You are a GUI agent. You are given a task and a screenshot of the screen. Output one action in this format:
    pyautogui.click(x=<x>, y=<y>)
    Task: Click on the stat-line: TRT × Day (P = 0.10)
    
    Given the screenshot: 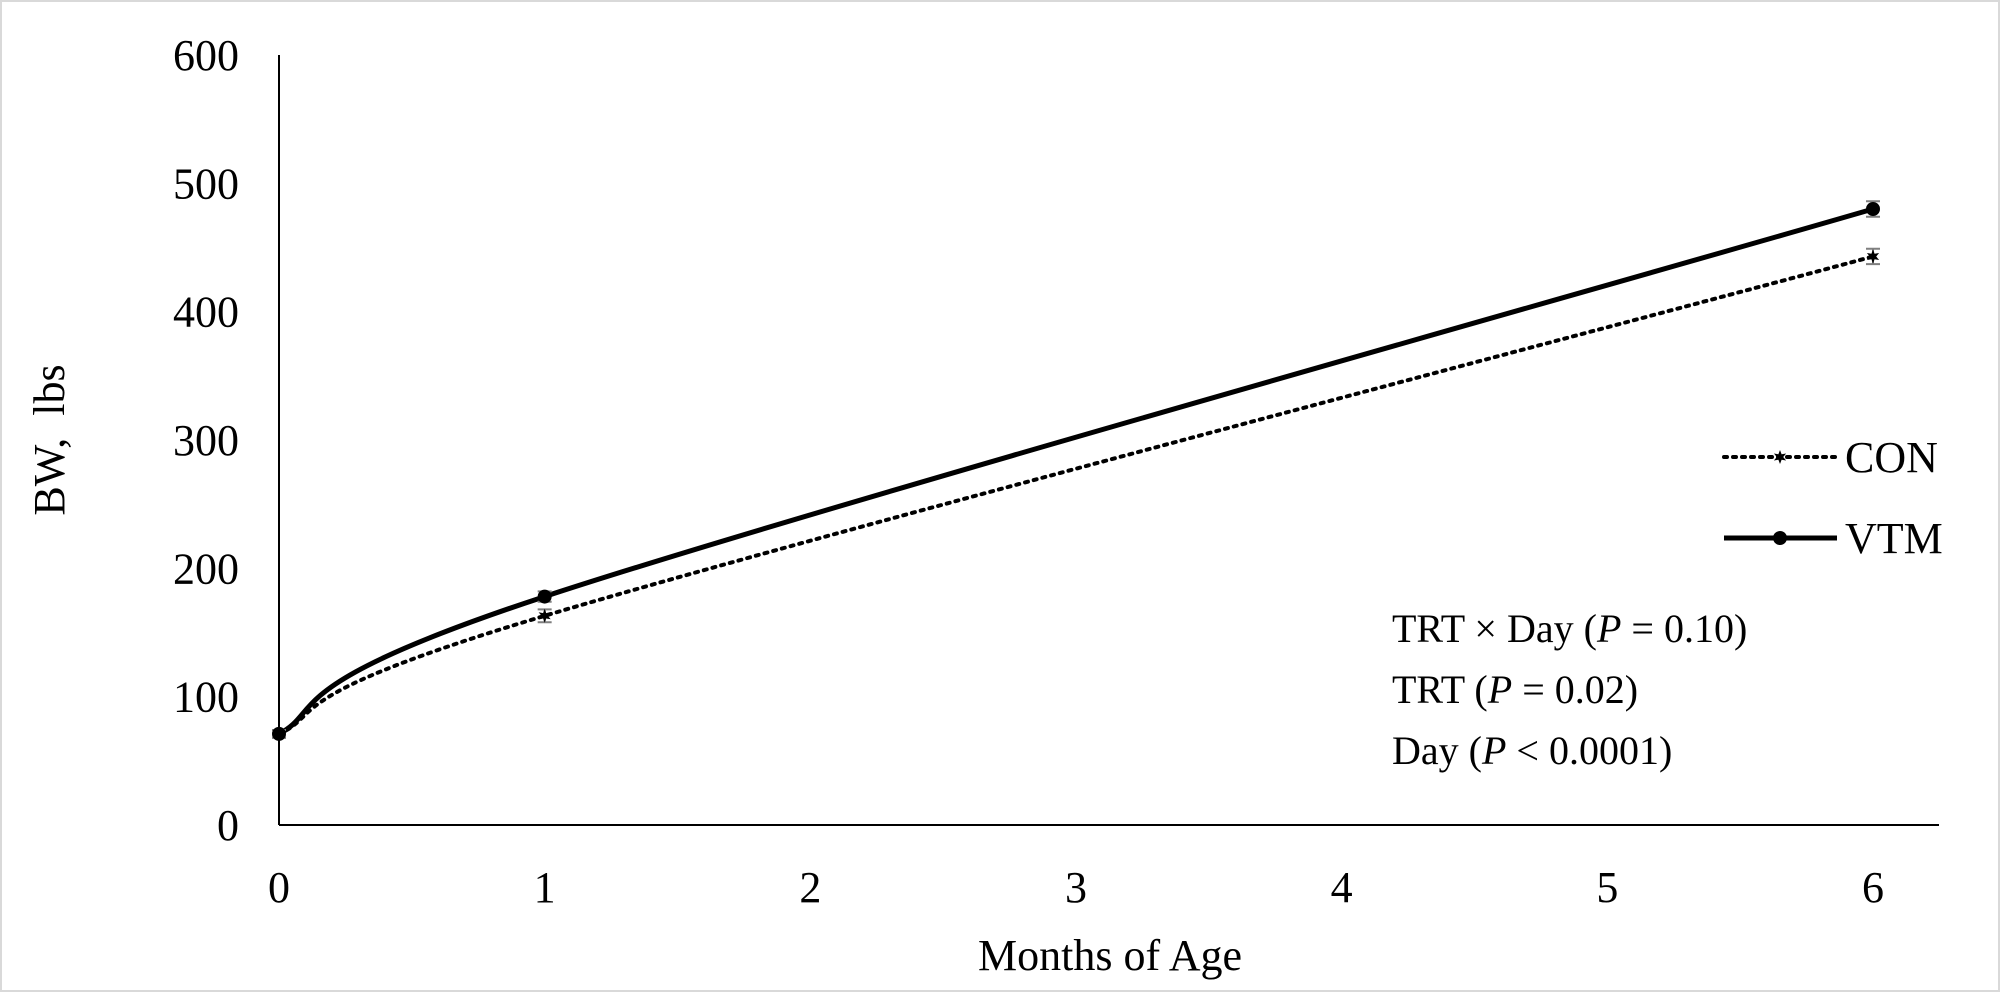 What is the action you would take?
    pyautogui.click(x=1569, y=628)
    